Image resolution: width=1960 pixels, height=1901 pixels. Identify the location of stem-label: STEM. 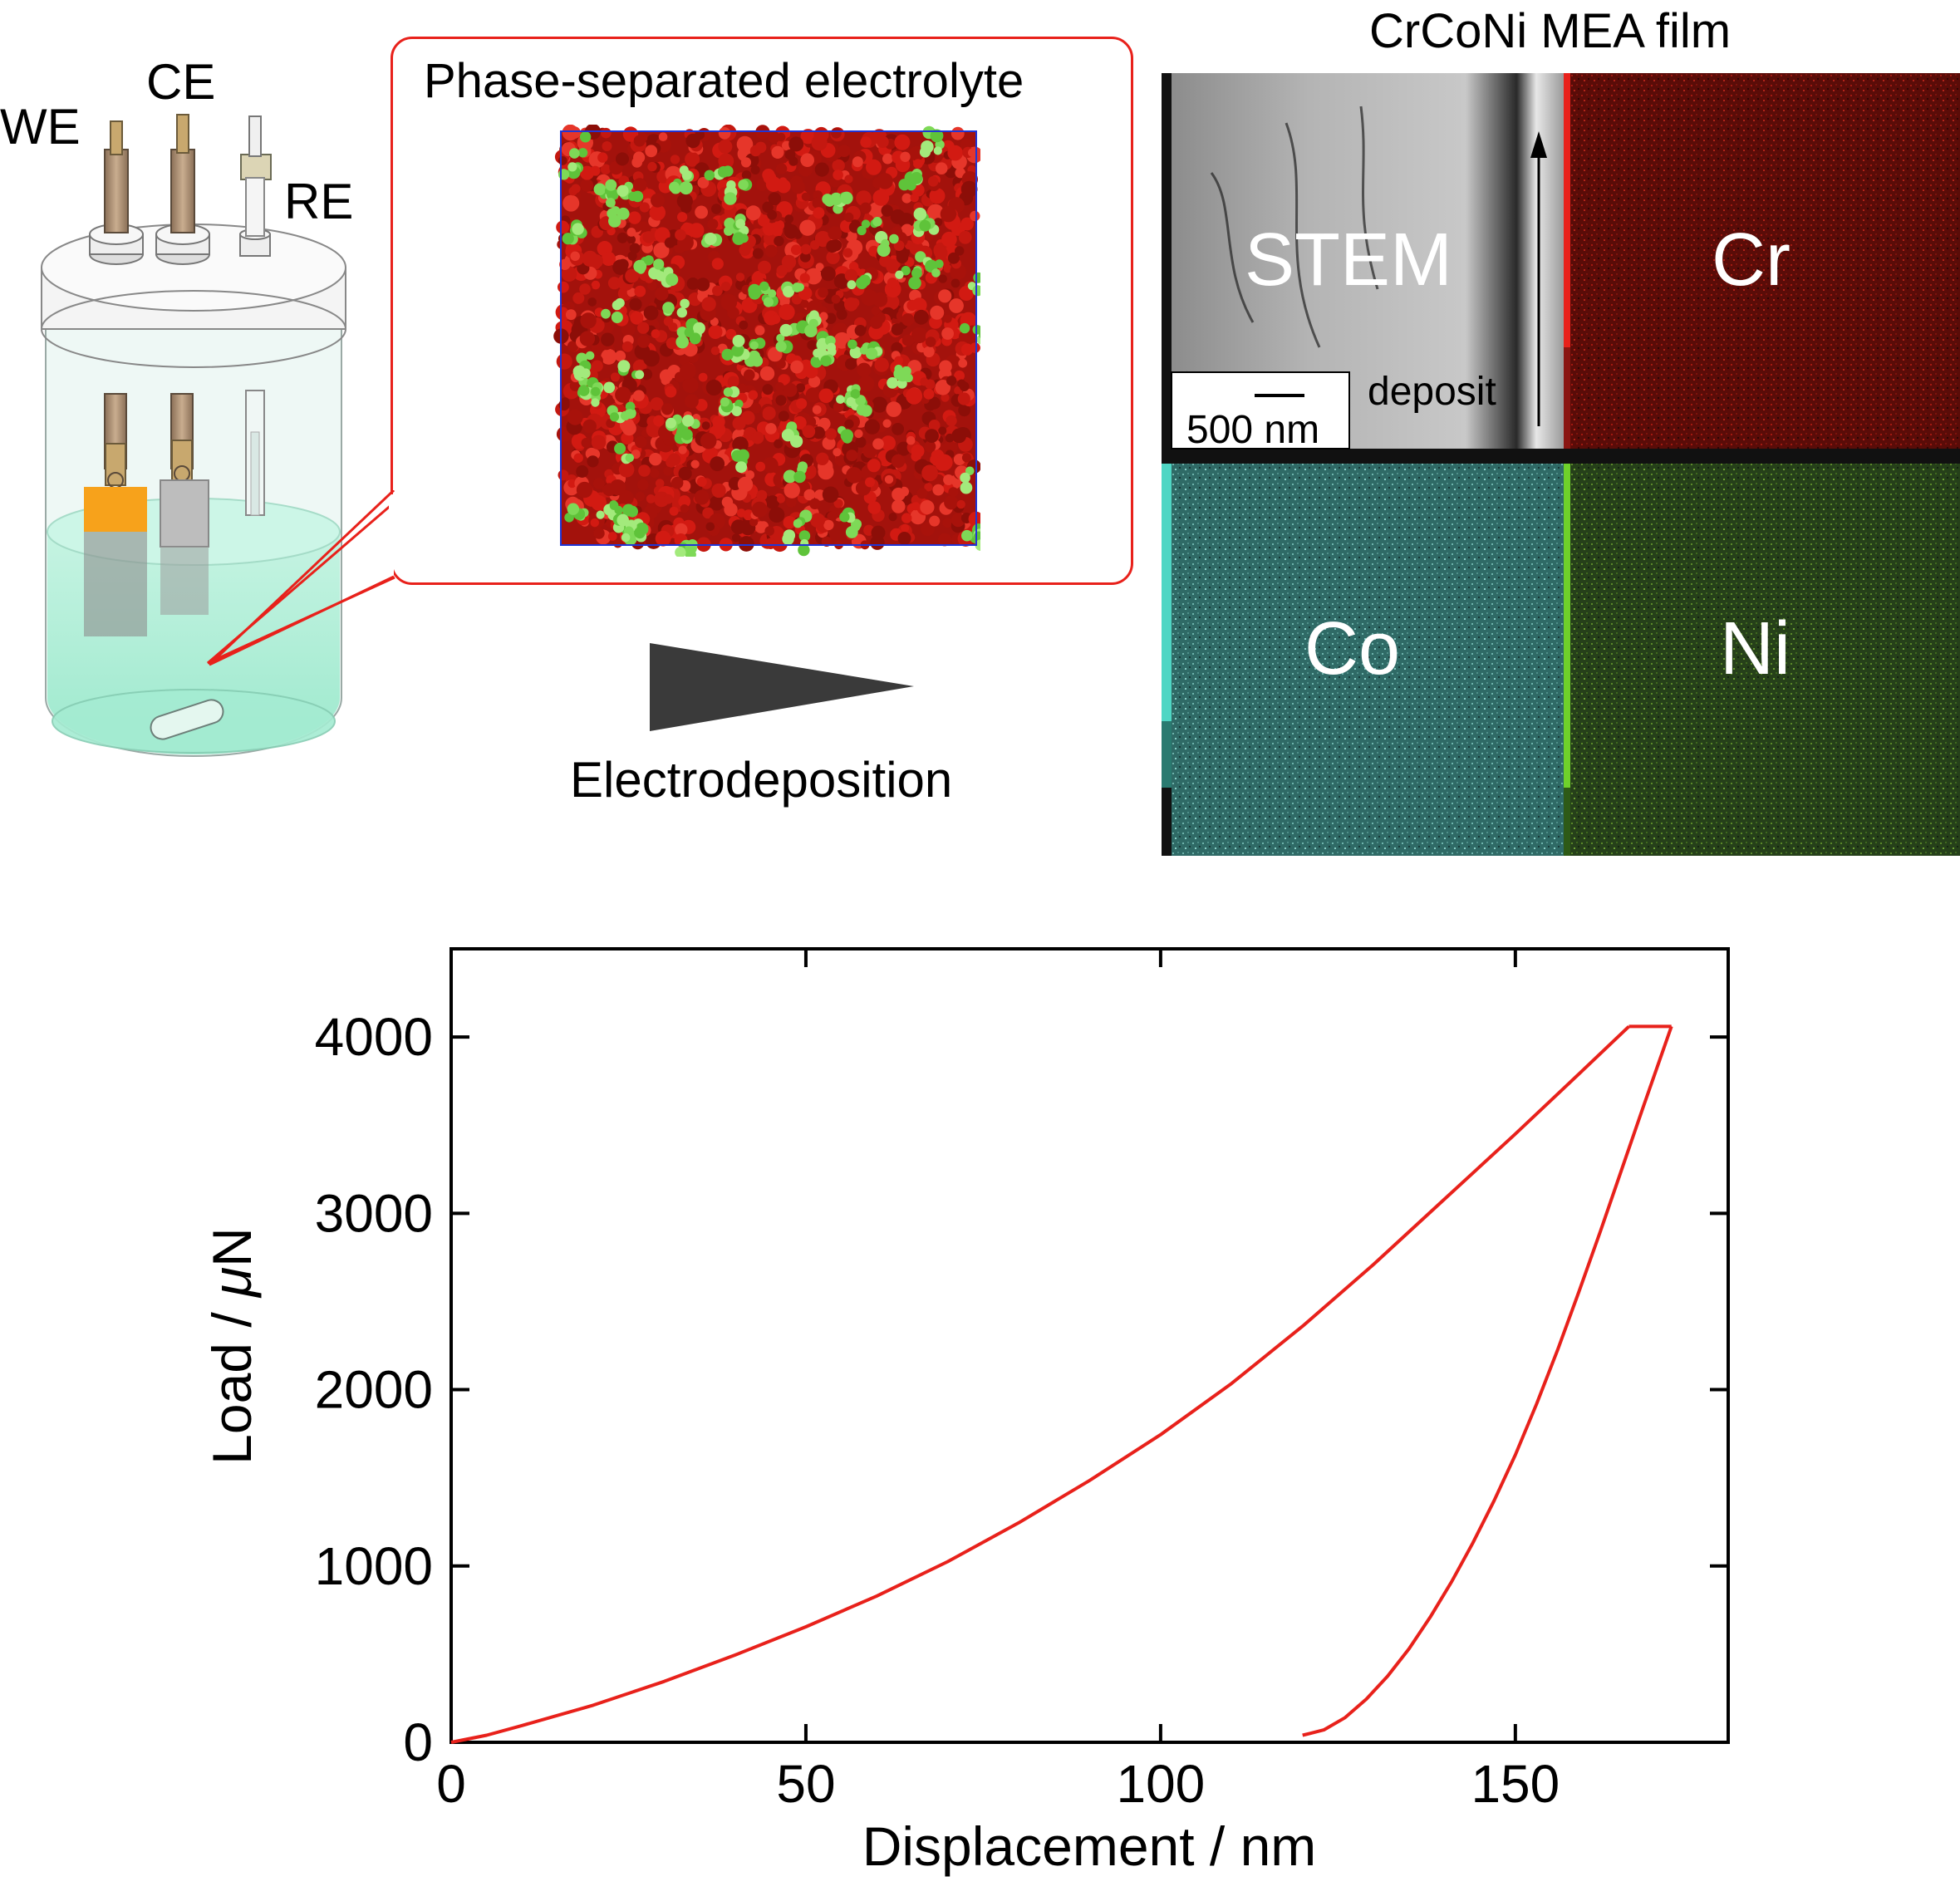
(1349, 260).